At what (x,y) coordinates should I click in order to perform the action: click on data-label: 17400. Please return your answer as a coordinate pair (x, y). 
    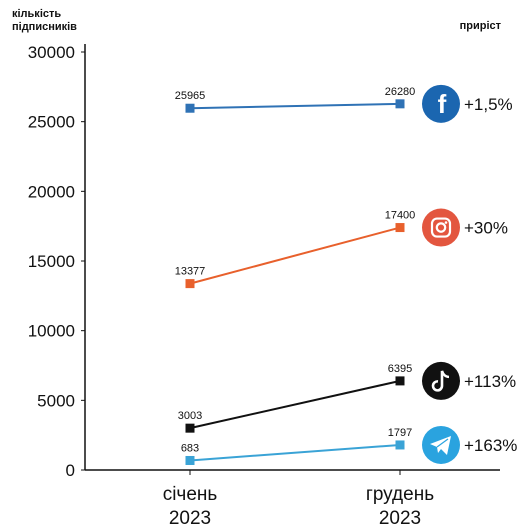
    Looking at the image, I should click on (400, 216).